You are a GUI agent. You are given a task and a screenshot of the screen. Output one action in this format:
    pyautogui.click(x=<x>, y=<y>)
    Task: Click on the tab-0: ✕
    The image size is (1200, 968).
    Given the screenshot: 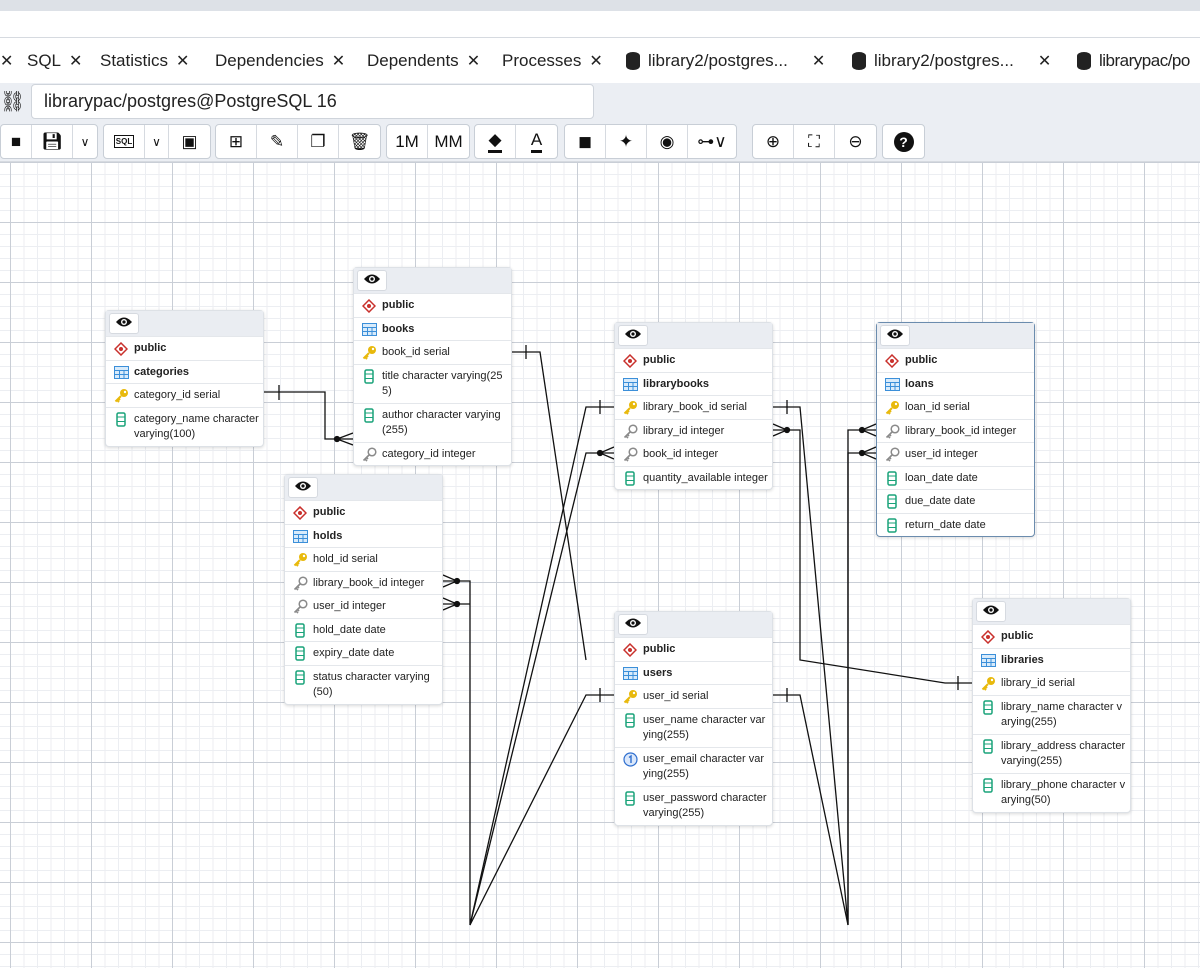 What is the action you would take?
    pyautogui.click(x=6, y=61)
    